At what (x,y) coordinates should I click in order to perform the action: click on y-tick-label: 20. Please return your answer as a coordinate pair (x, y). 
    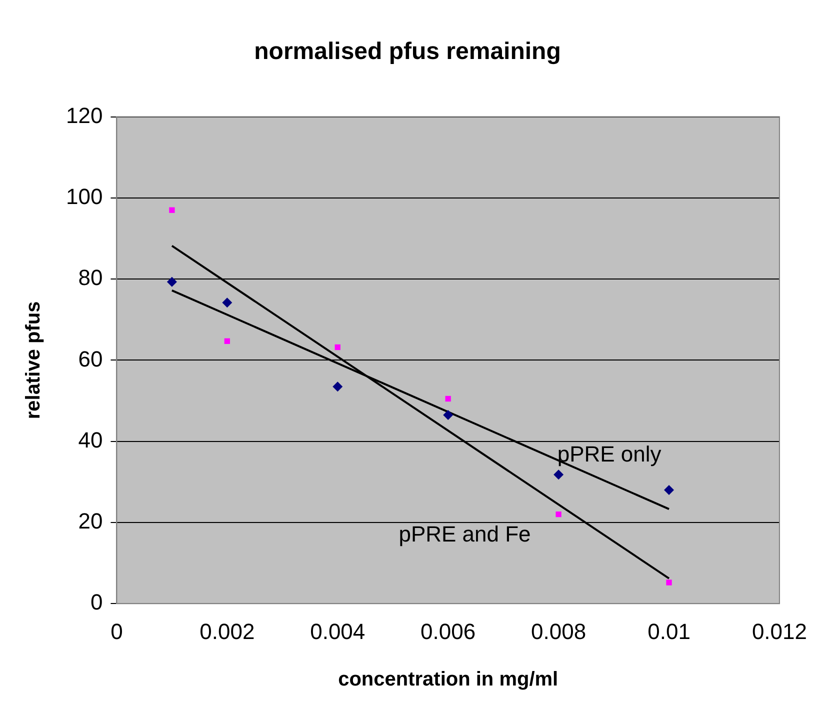
    Looking at the image, I should click on (90, 521).